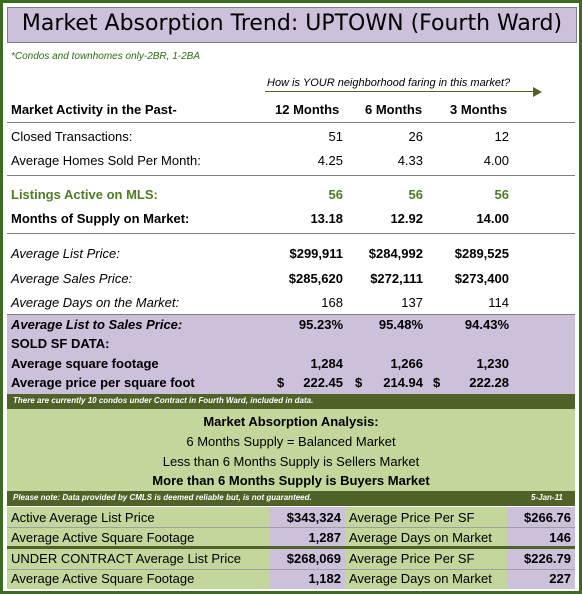 The image size is (582, 594). What do you see at coordinates (94, 109) in the screenshot?
I see `header-label: Market Activity in the Past-` at bounding box center [94, 109].